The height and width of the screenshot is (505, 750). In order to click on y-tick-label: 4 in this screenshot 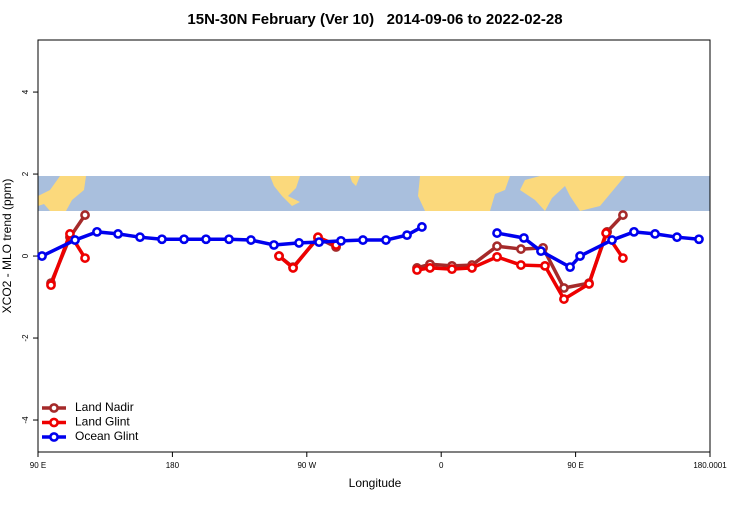, I will do `click(25, 91)`.